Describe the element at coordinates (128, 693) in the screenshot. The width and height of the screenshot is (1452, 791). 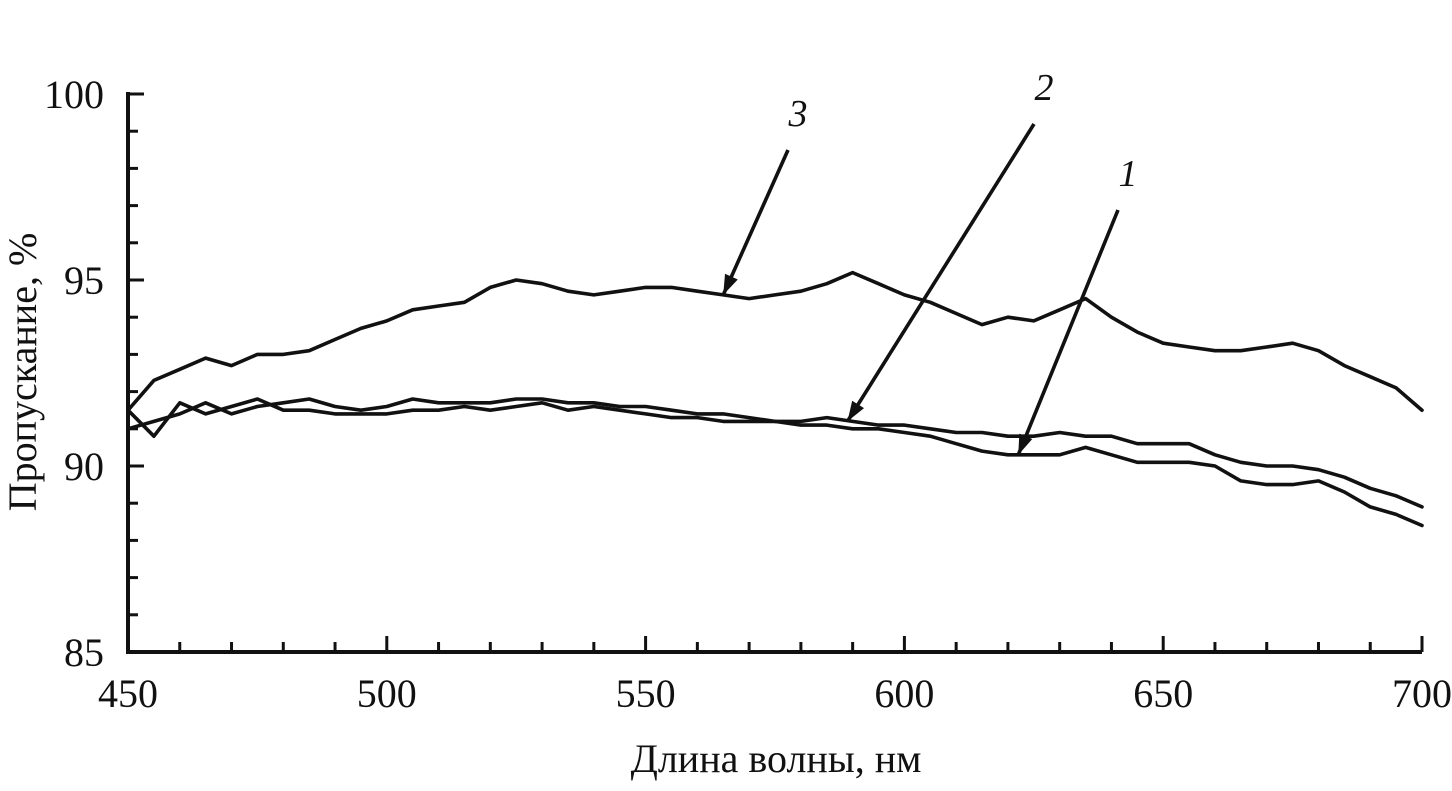
I see `x-tick-label: 450` at that location.